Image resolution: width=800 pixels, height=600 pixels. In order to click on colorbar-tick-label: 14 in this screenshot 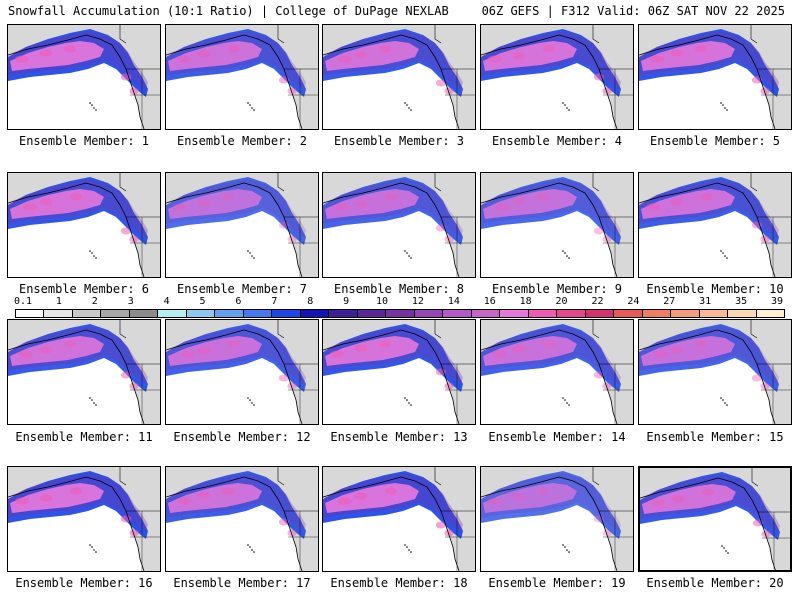, I will do `click(453, 301)`.